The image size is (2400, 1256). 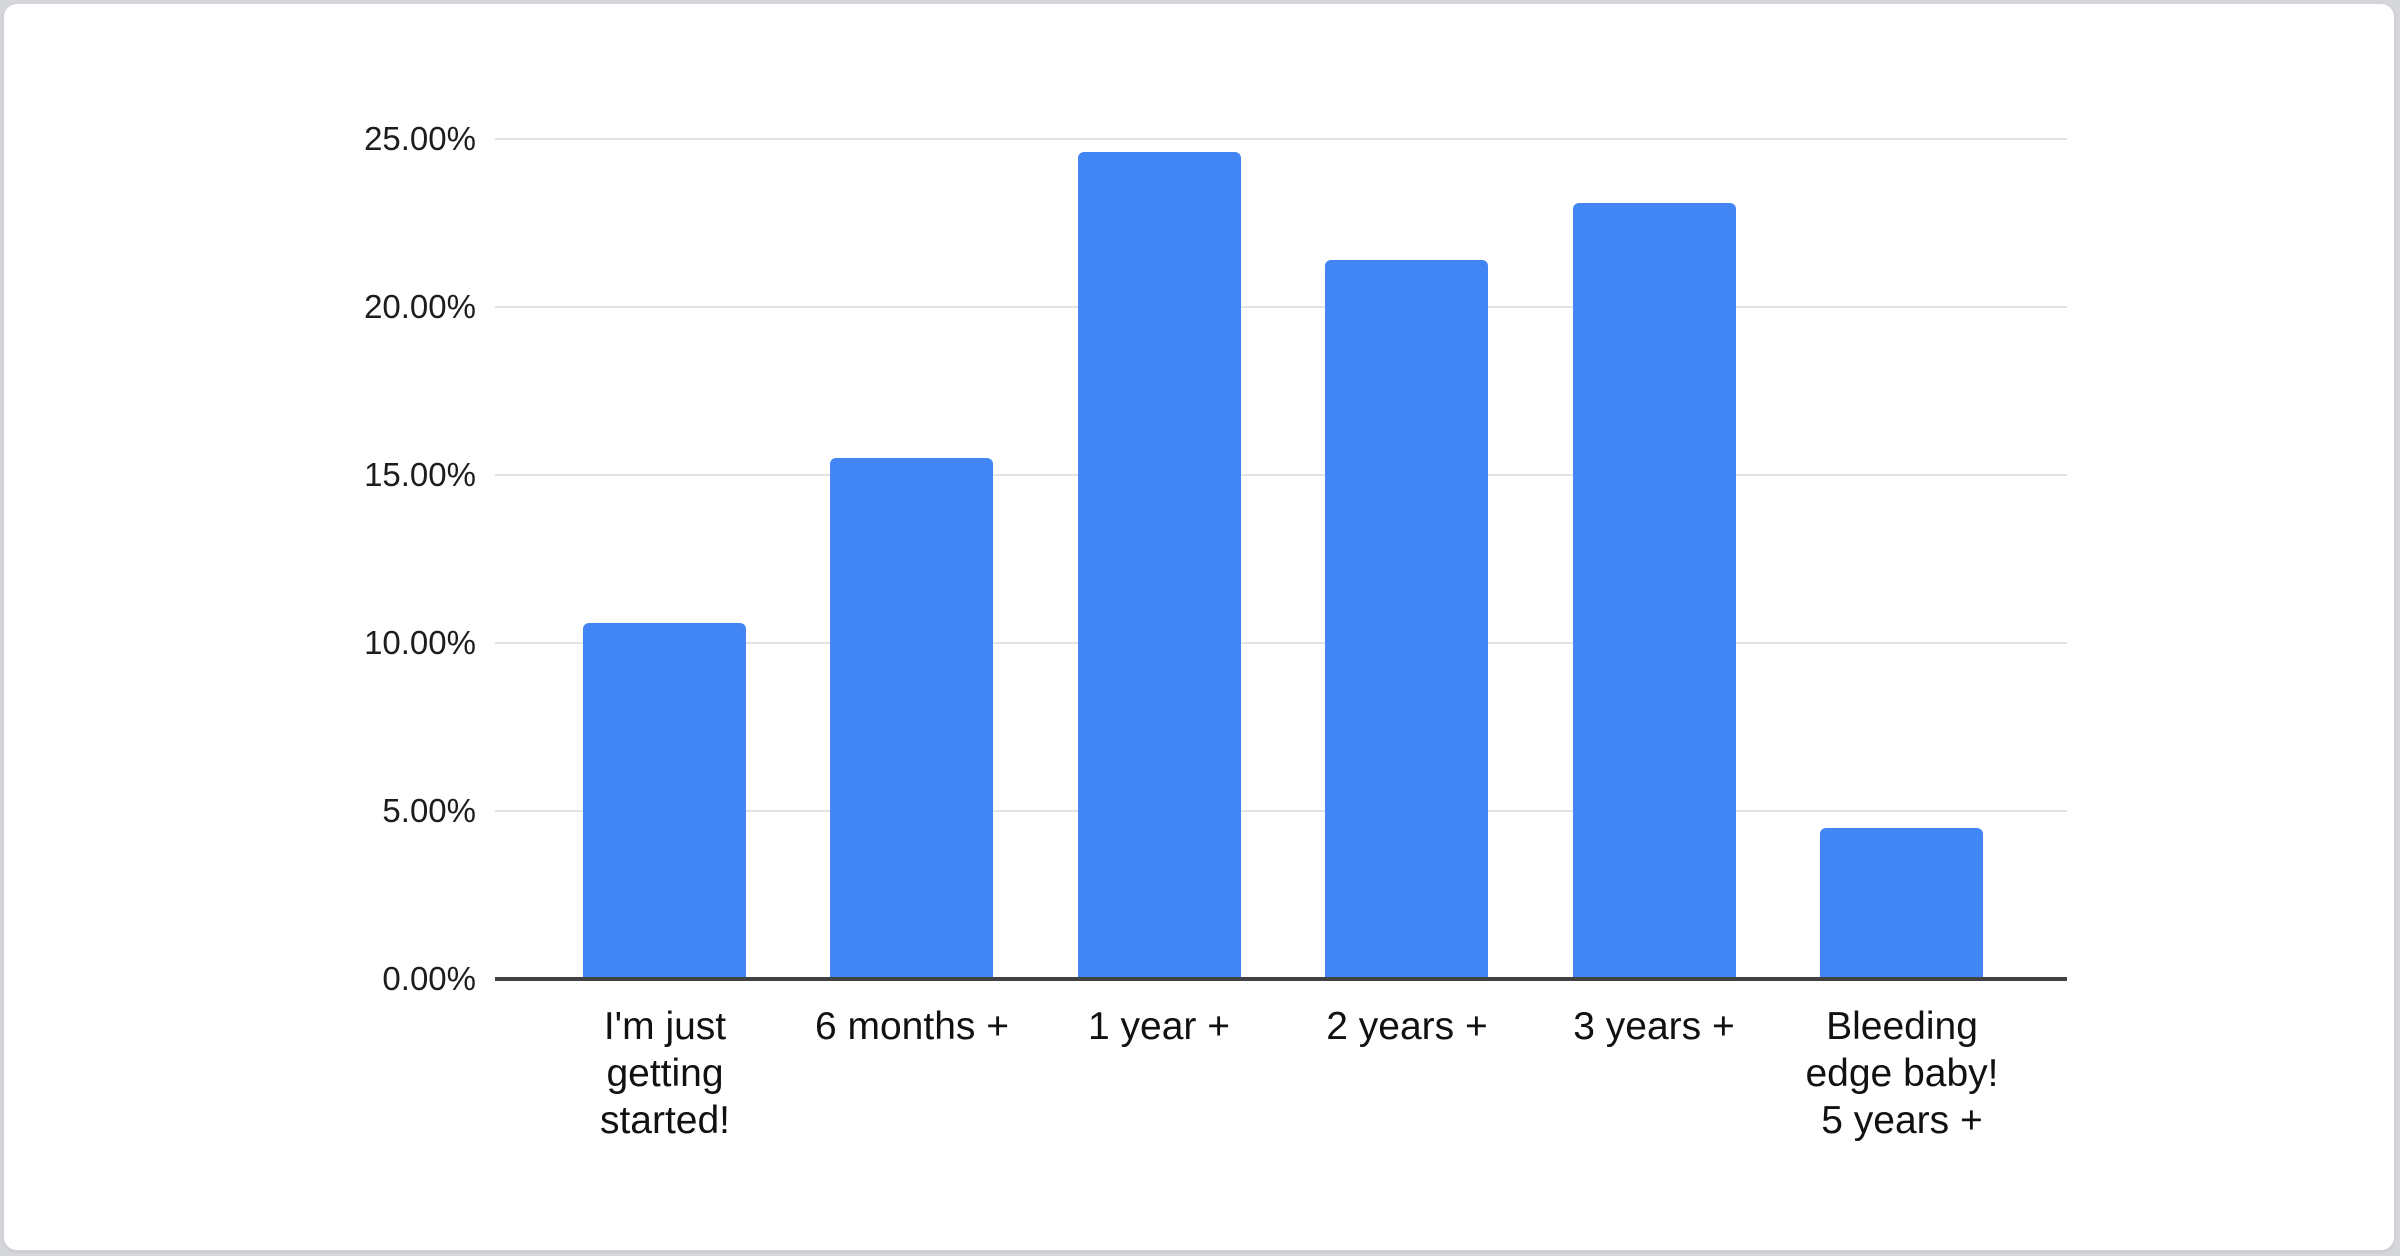 I want to click on y-axis-tick-label: 0.00%, so click(x=429, y=978).